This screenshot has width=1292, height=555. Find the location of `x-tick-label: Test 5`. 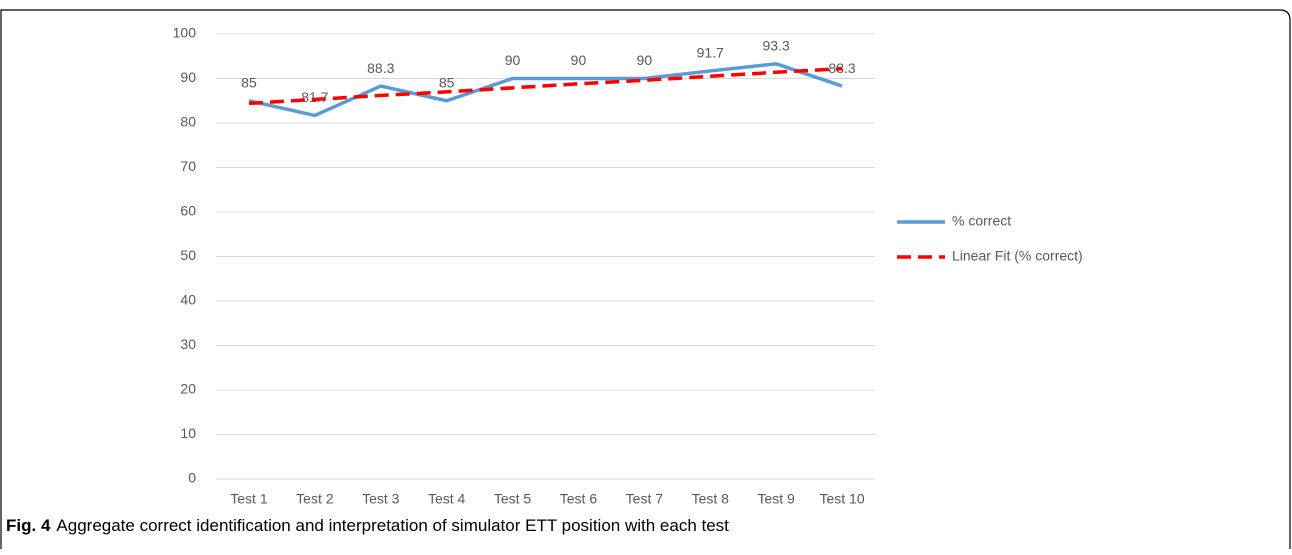

x-tick-label: Test 5 is located at coordinates (513, 499).